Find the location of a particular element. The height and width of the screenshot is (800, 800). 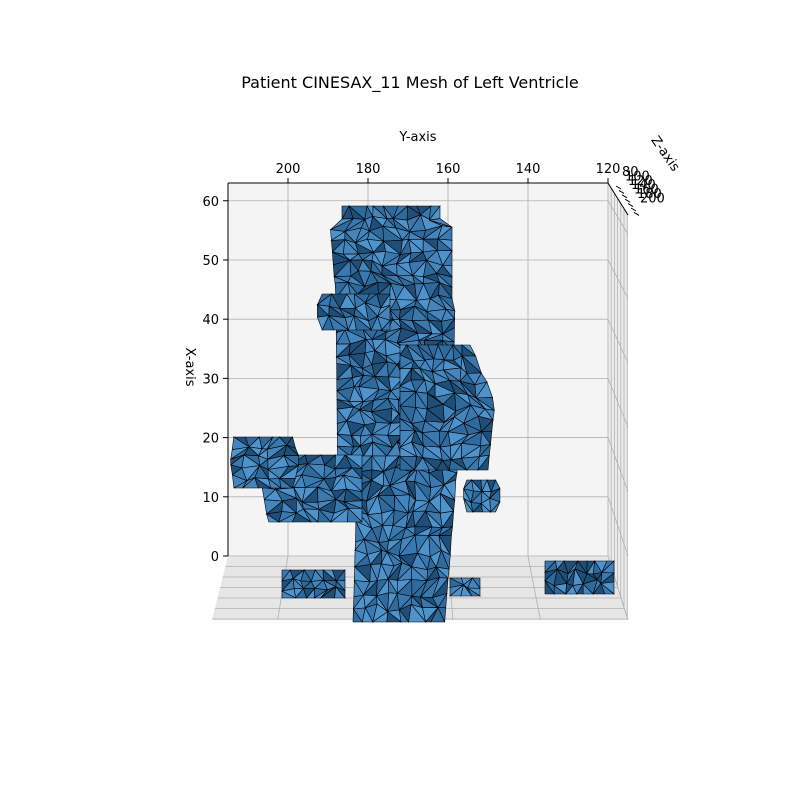

z-tick-label: 180 is located at coordinates (649, 194).